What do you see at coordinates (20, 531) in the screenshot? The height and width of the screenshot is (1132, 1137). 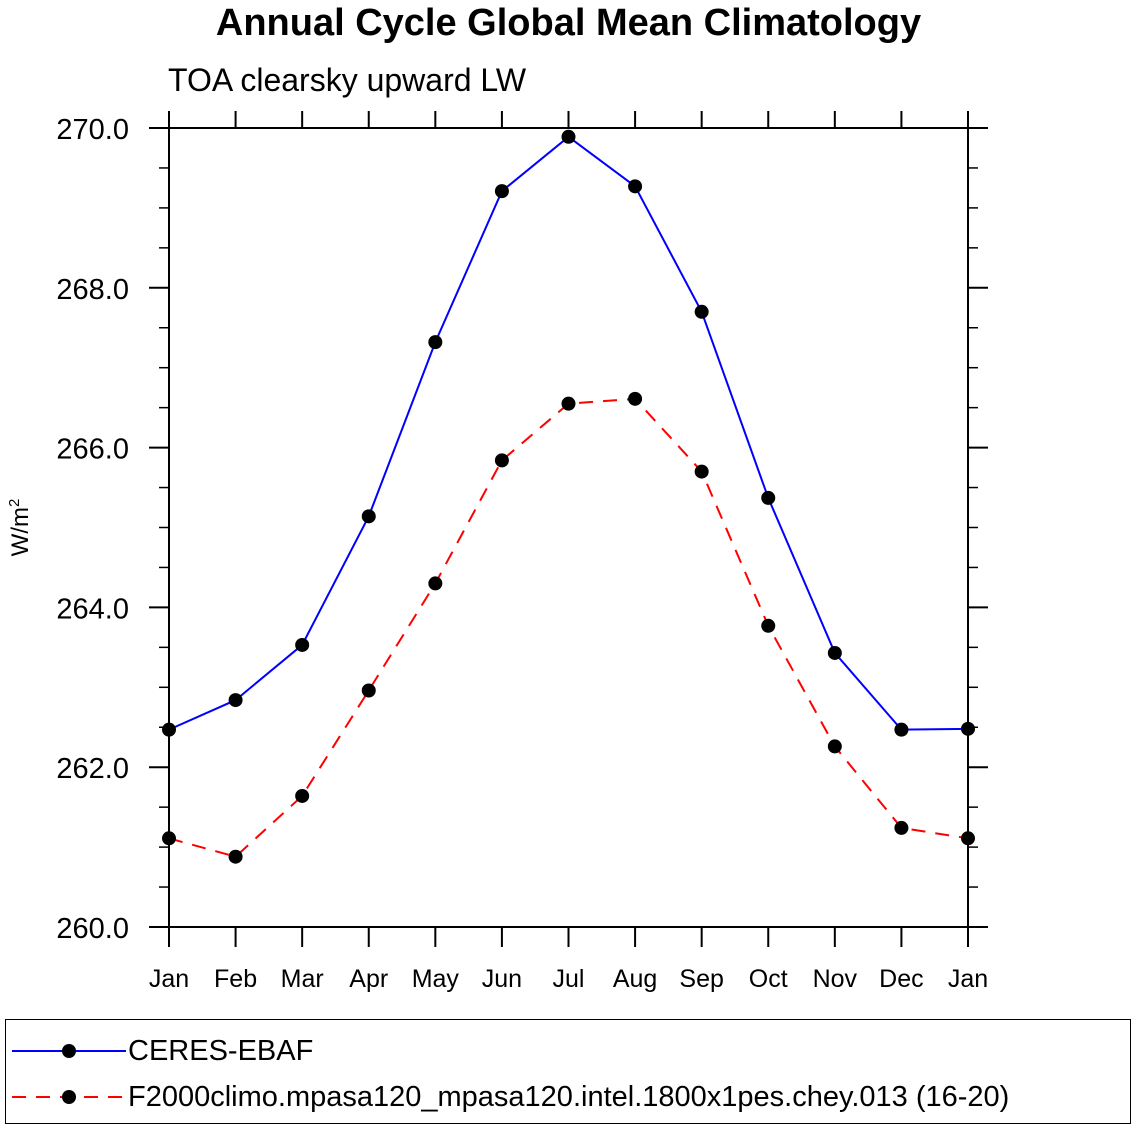 I see `y-axis-label-base: W/m` at bounding box center [20, 531].